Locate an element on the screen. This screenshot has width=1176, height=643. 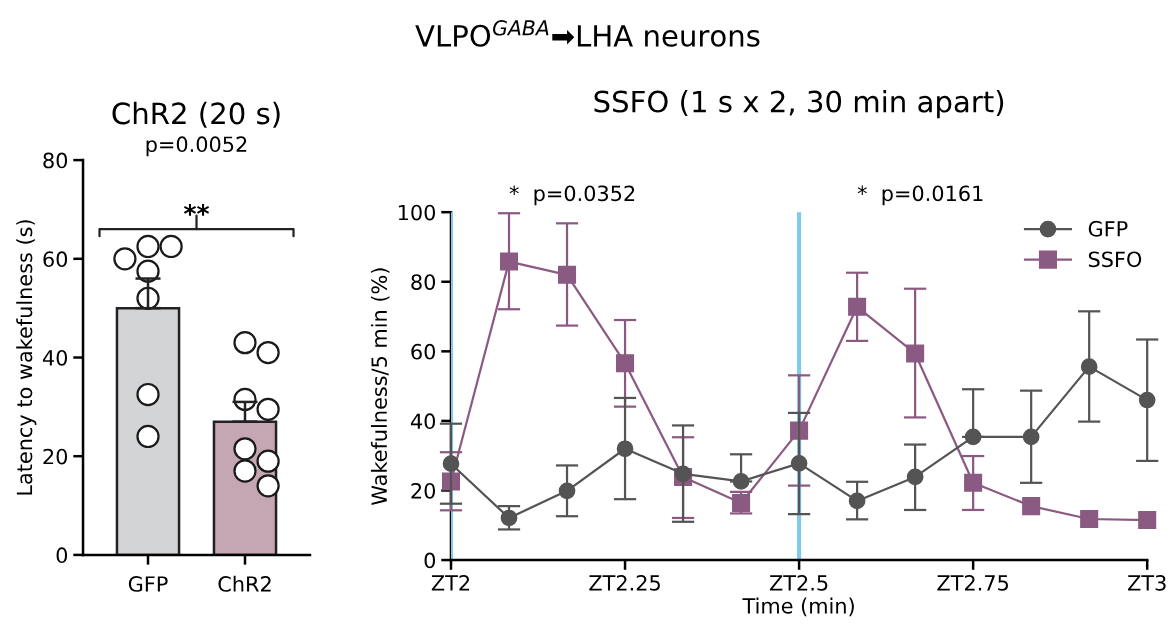
x-tick-label: GFP is located at coordinates (148, 584).